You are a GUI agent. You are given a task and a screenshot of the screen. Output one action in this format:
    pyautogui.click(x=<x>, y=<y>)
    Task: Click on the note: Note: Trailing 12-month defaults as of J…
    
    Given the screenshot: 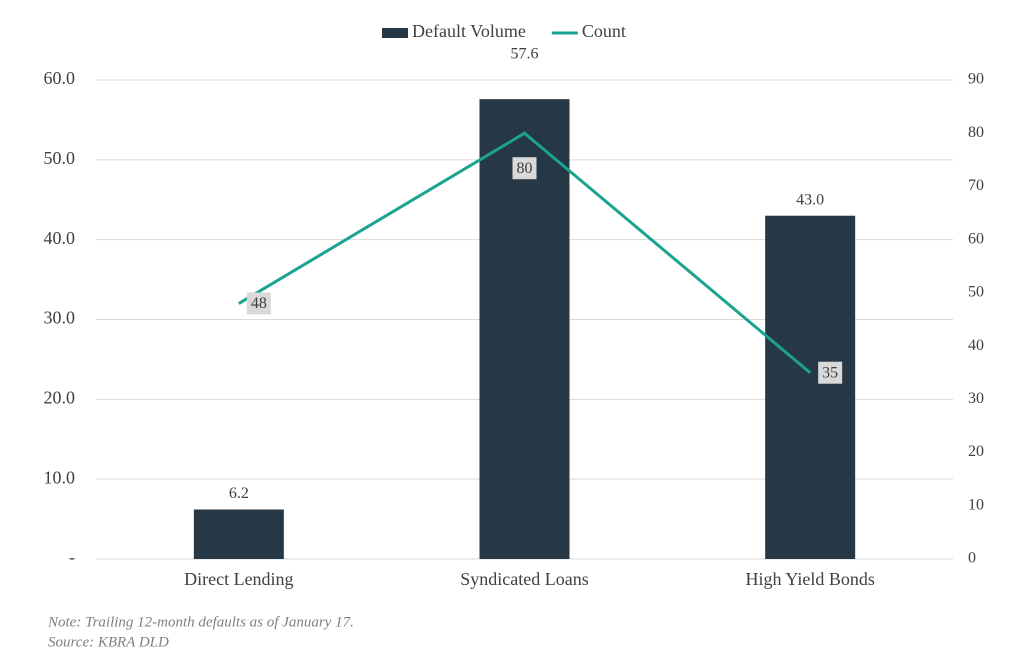 What is the action you would take?
    pyautogui.click(x=200, y=622)
    